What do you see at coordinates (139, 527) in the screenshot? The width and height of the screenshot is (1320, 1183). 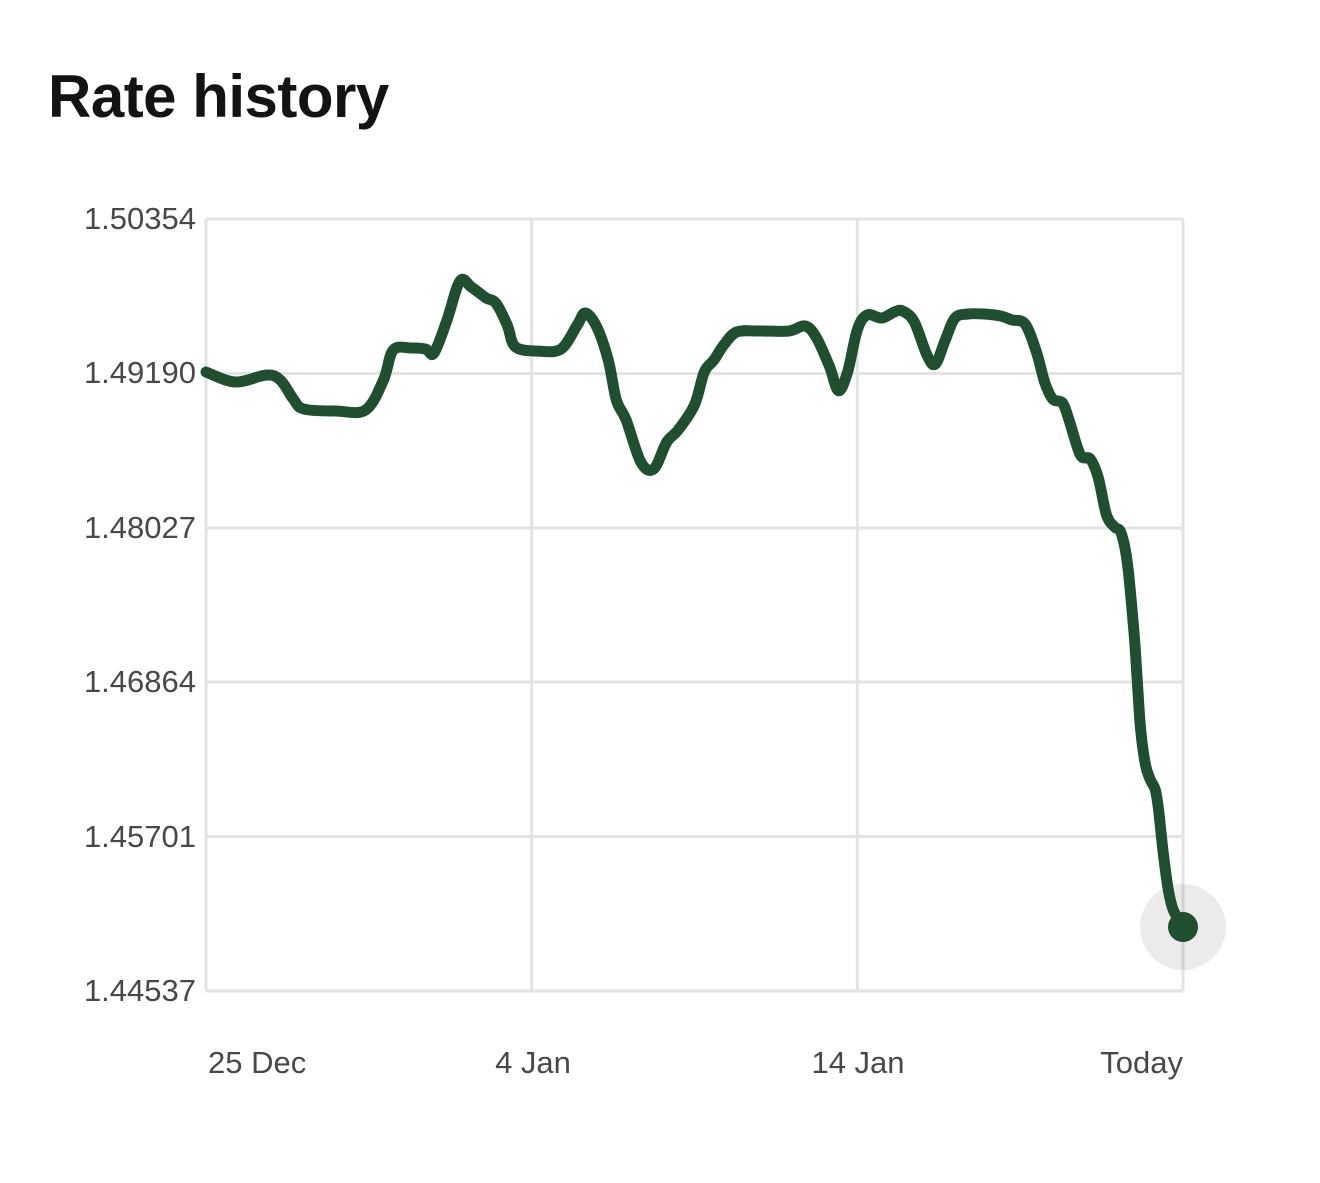 I see `y-axis-tick-label: 1.48027` at bounding box center [139, 527].